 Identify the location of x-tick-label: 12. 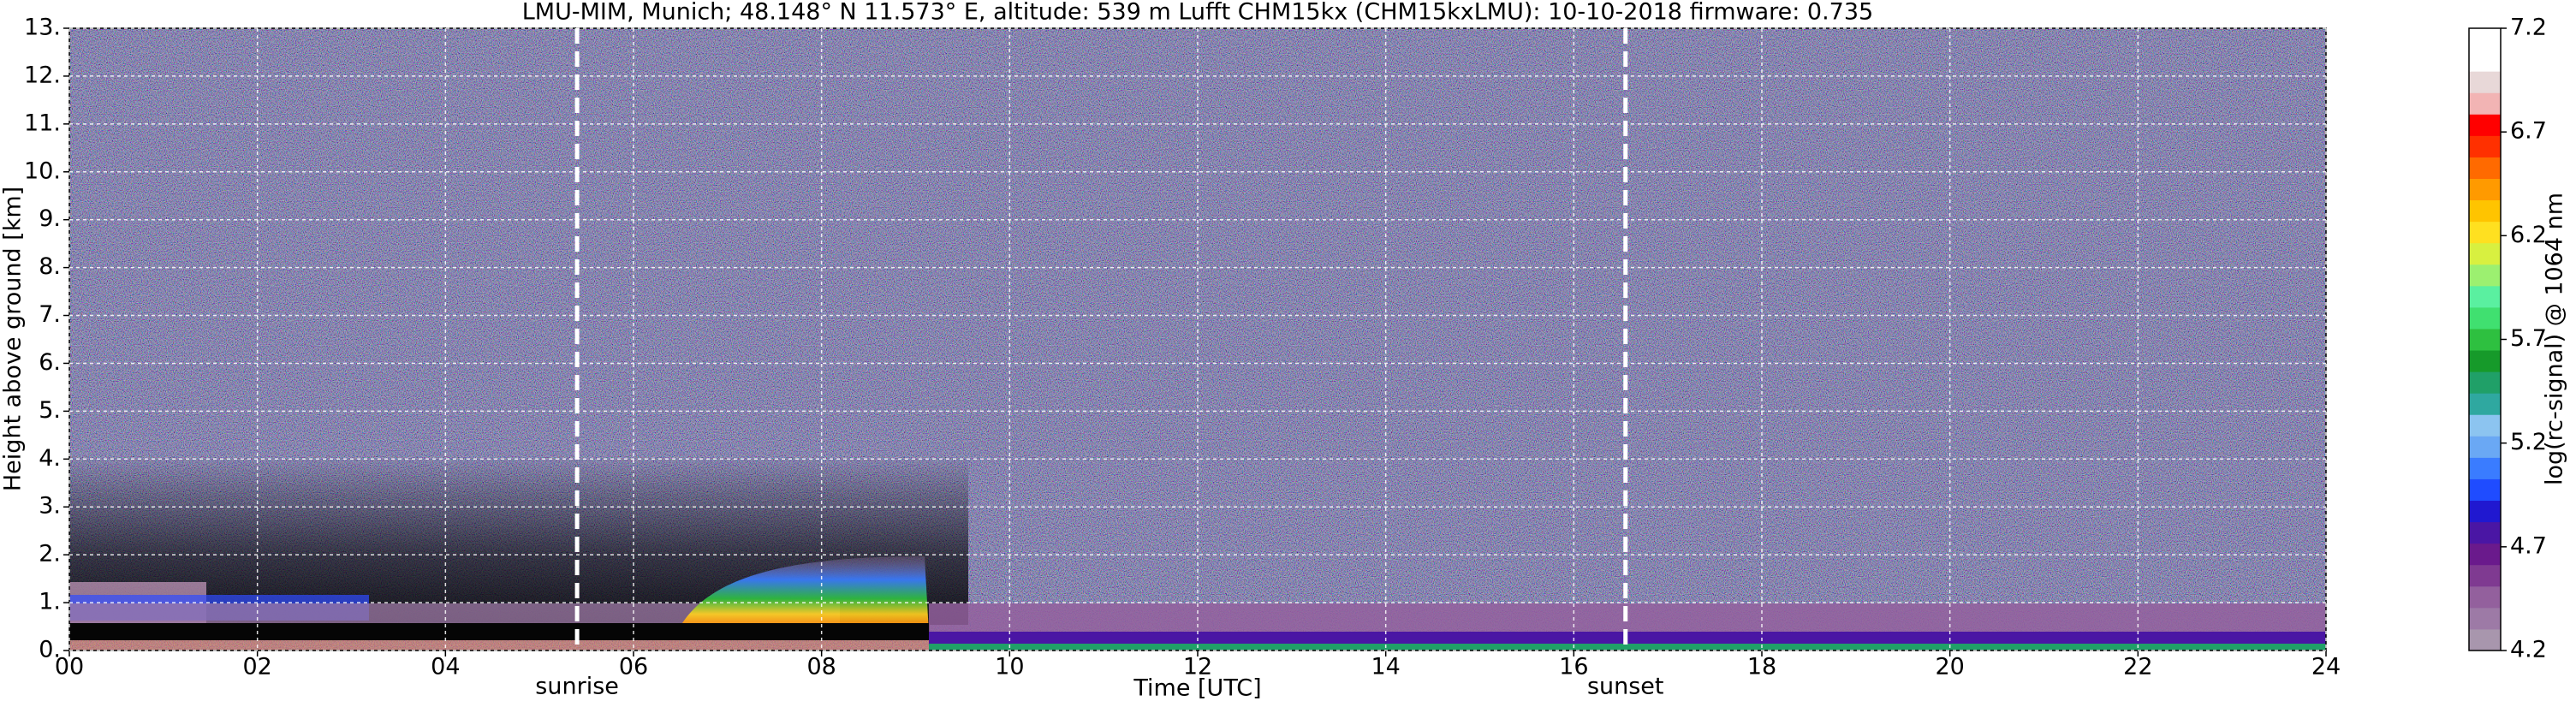
(1197, 667).